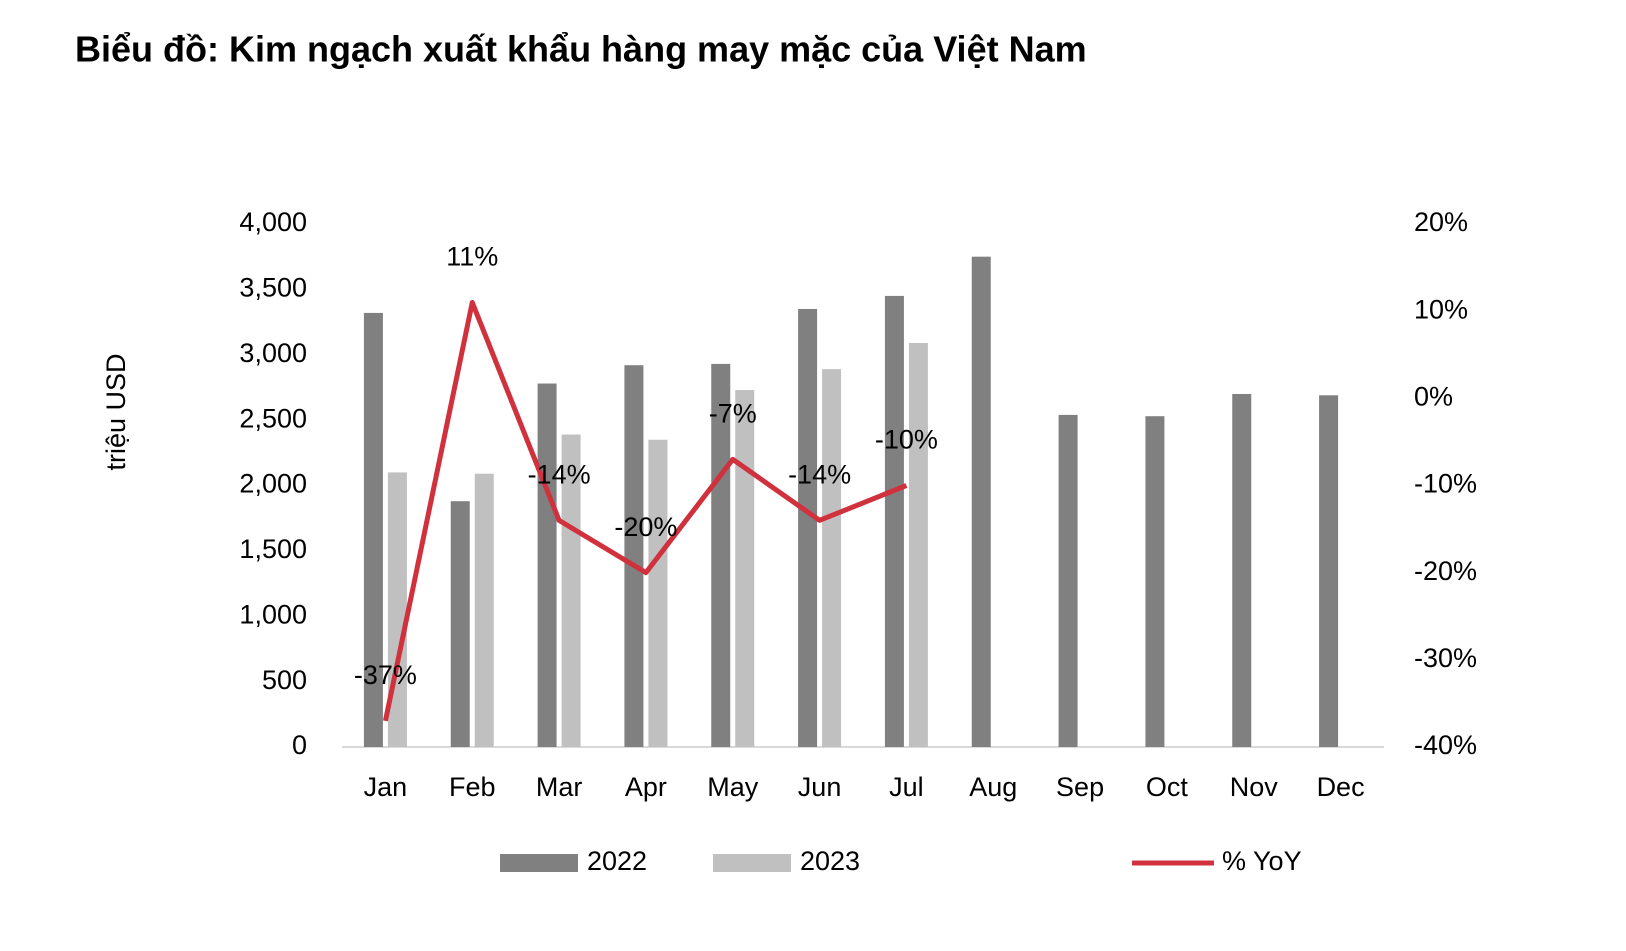 This screenshot has width=1626, height=951. Describe the element at coordinates (273, 353) in the screenshot. I see `y-tick-label: 3,000` at that location.